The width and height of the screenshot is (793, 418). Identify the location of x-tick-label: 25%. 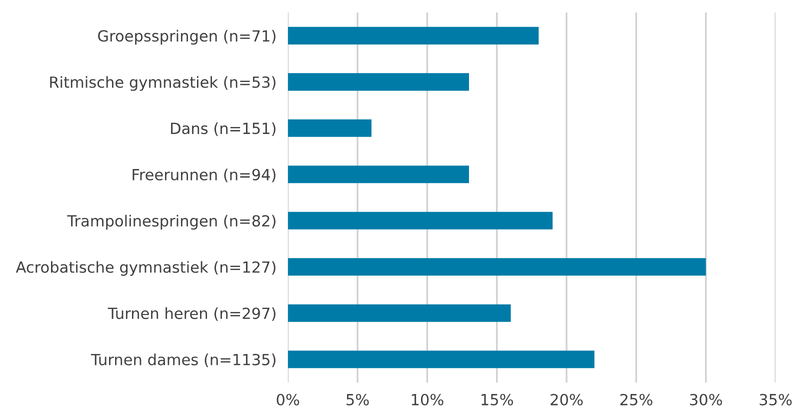
(636, 400).